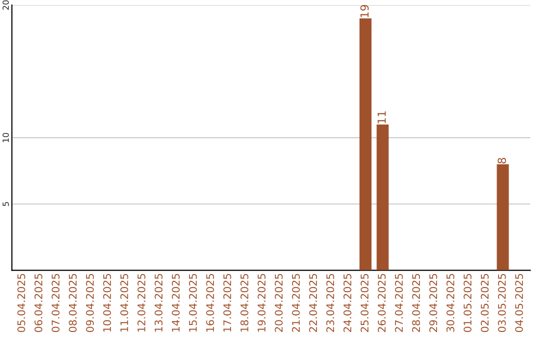 The image size is (540, 340). I want to click on x-tick-label: 08.04.2025, so click(72, 303).